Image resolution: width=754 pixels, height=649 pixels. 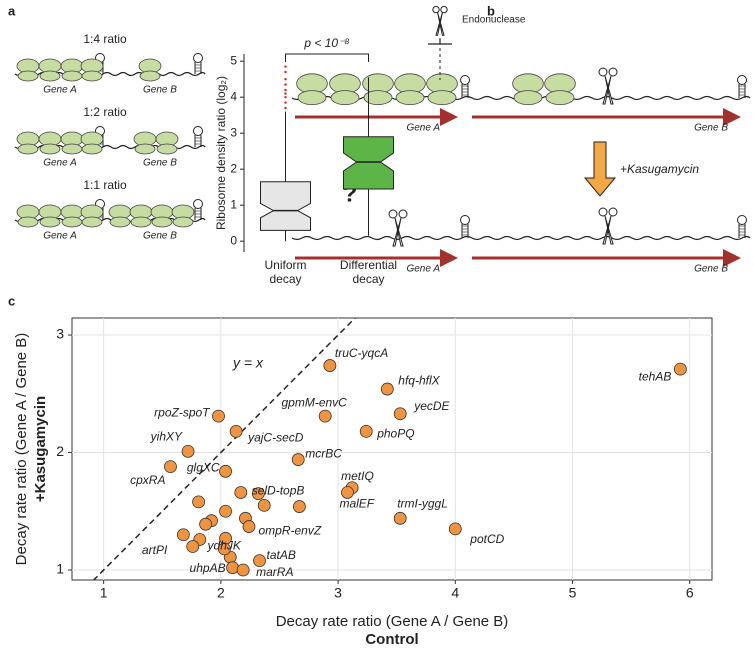 I want to click on point-label: ydhJK, so click(x=224, y=545).